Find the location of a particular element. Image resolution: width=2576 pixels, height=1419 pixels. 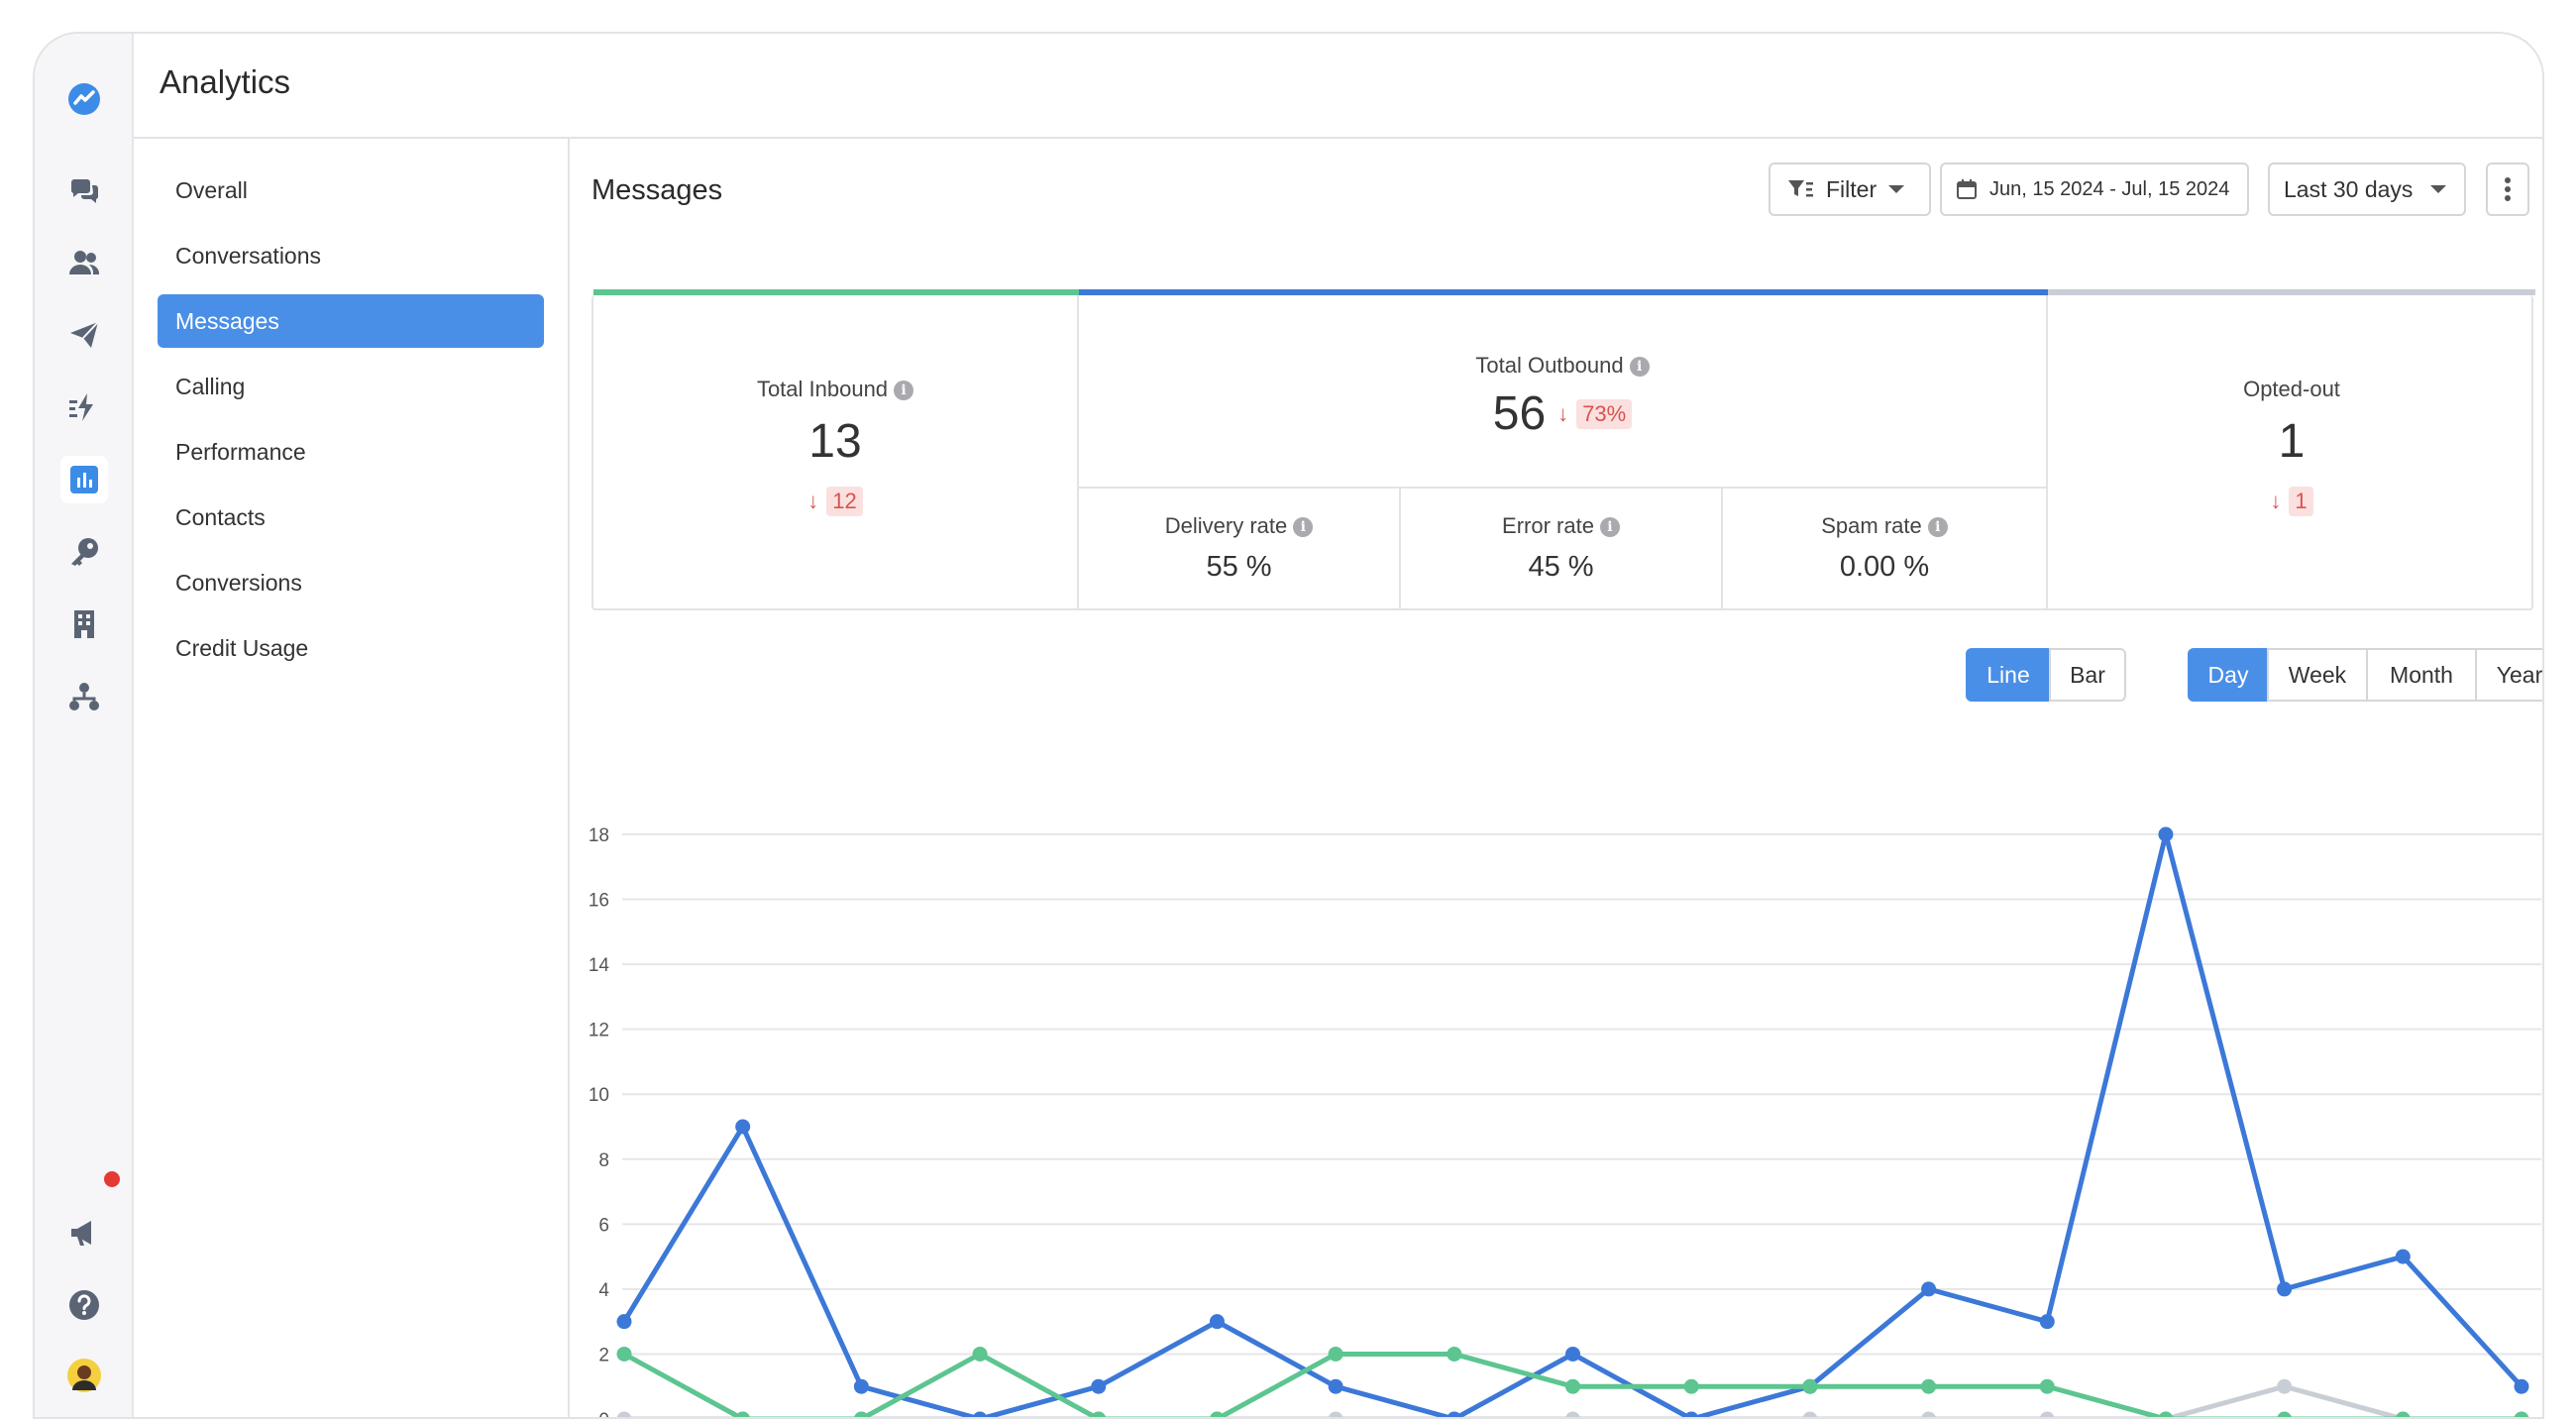

period-value: Last 30 days is located at coordinates (2348, 189).